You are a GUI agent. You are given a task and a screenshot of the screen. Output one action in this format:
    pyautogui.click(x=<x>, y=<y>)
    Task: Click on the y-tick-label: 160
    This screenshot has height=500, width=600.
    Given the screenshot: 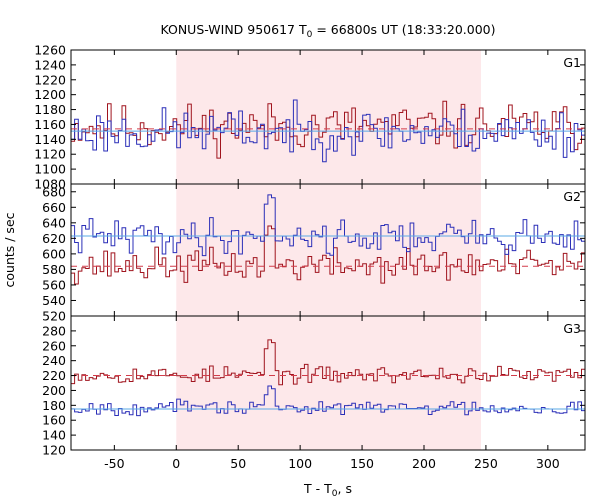 What is the action you would take?
    pyautogui.click(x=54, y=420)
    